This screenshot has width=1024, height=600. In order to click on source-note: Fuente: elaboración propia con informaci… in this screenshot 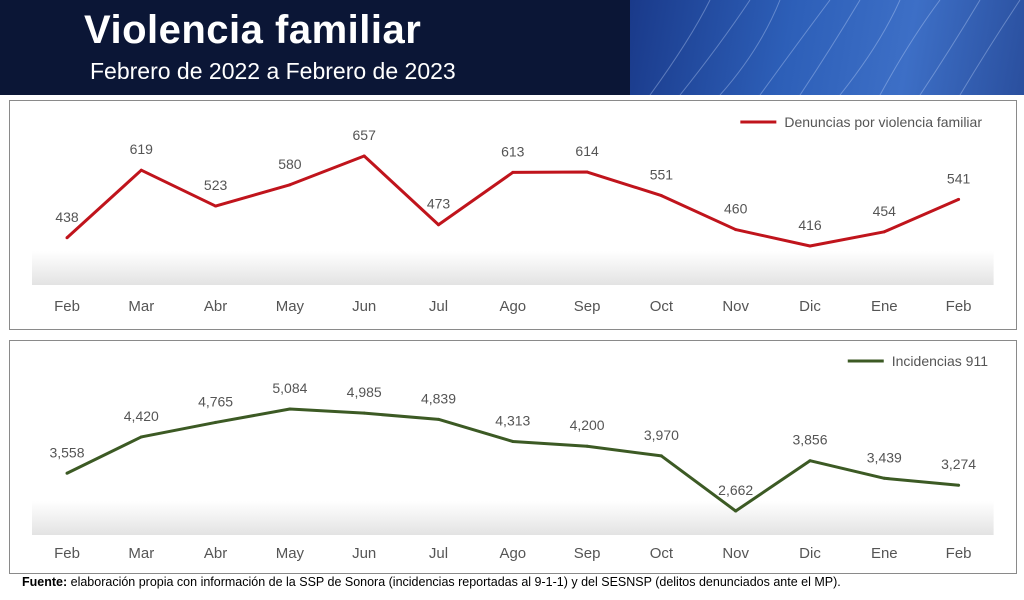, I will do `click(431, 582)`.